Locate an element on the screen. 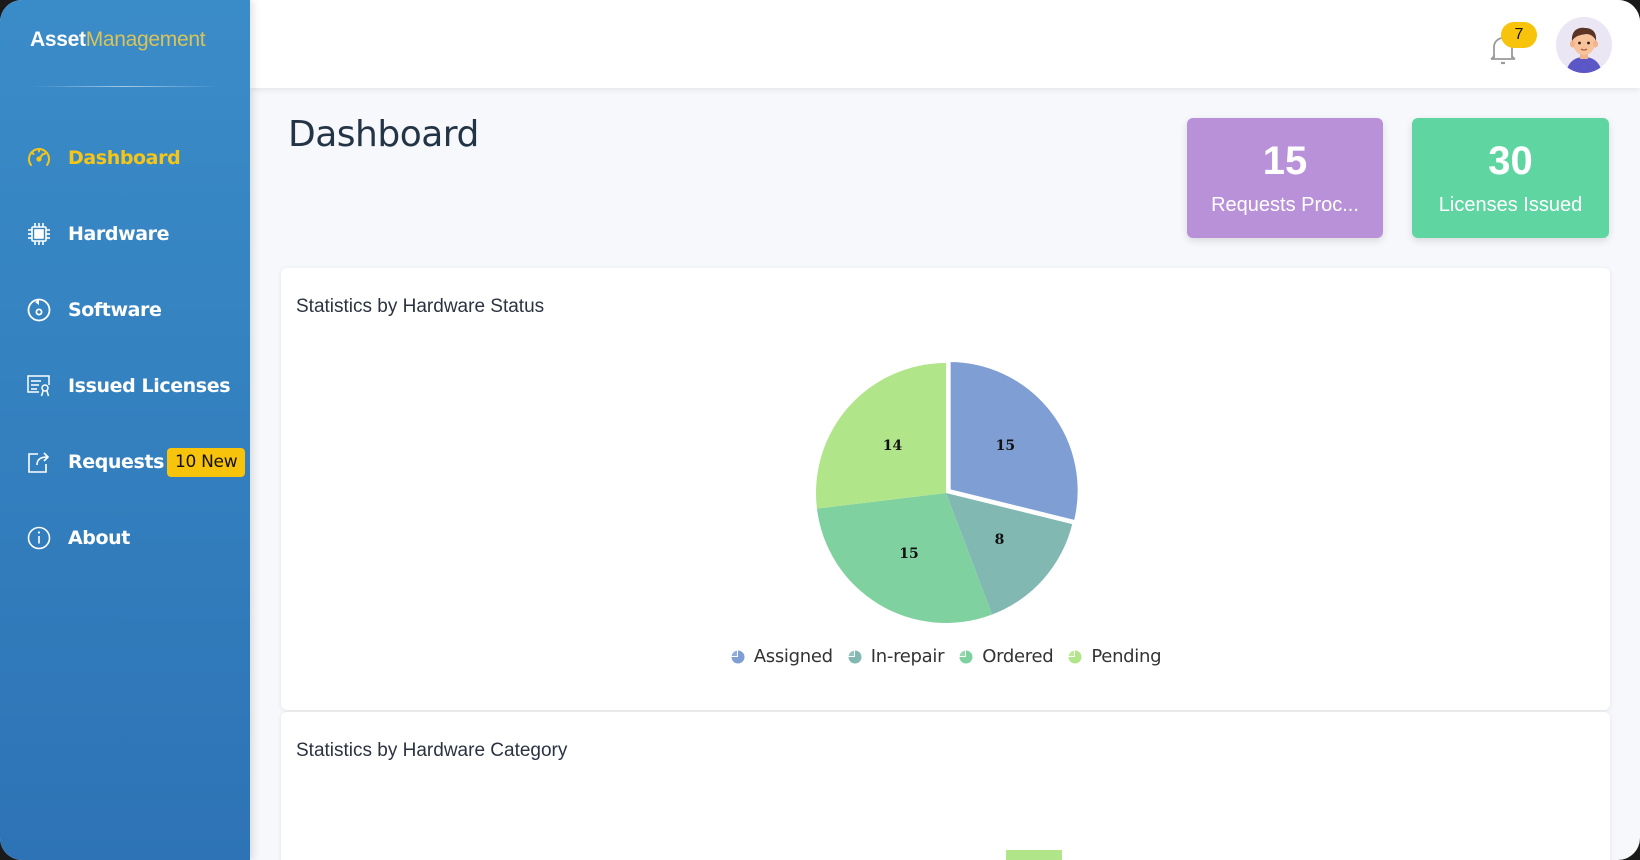 Image resolution: width=1640 pixels, height=860 pixels. sidebar-item-dashboard: Dashboard is located at coordinates (125, 158).